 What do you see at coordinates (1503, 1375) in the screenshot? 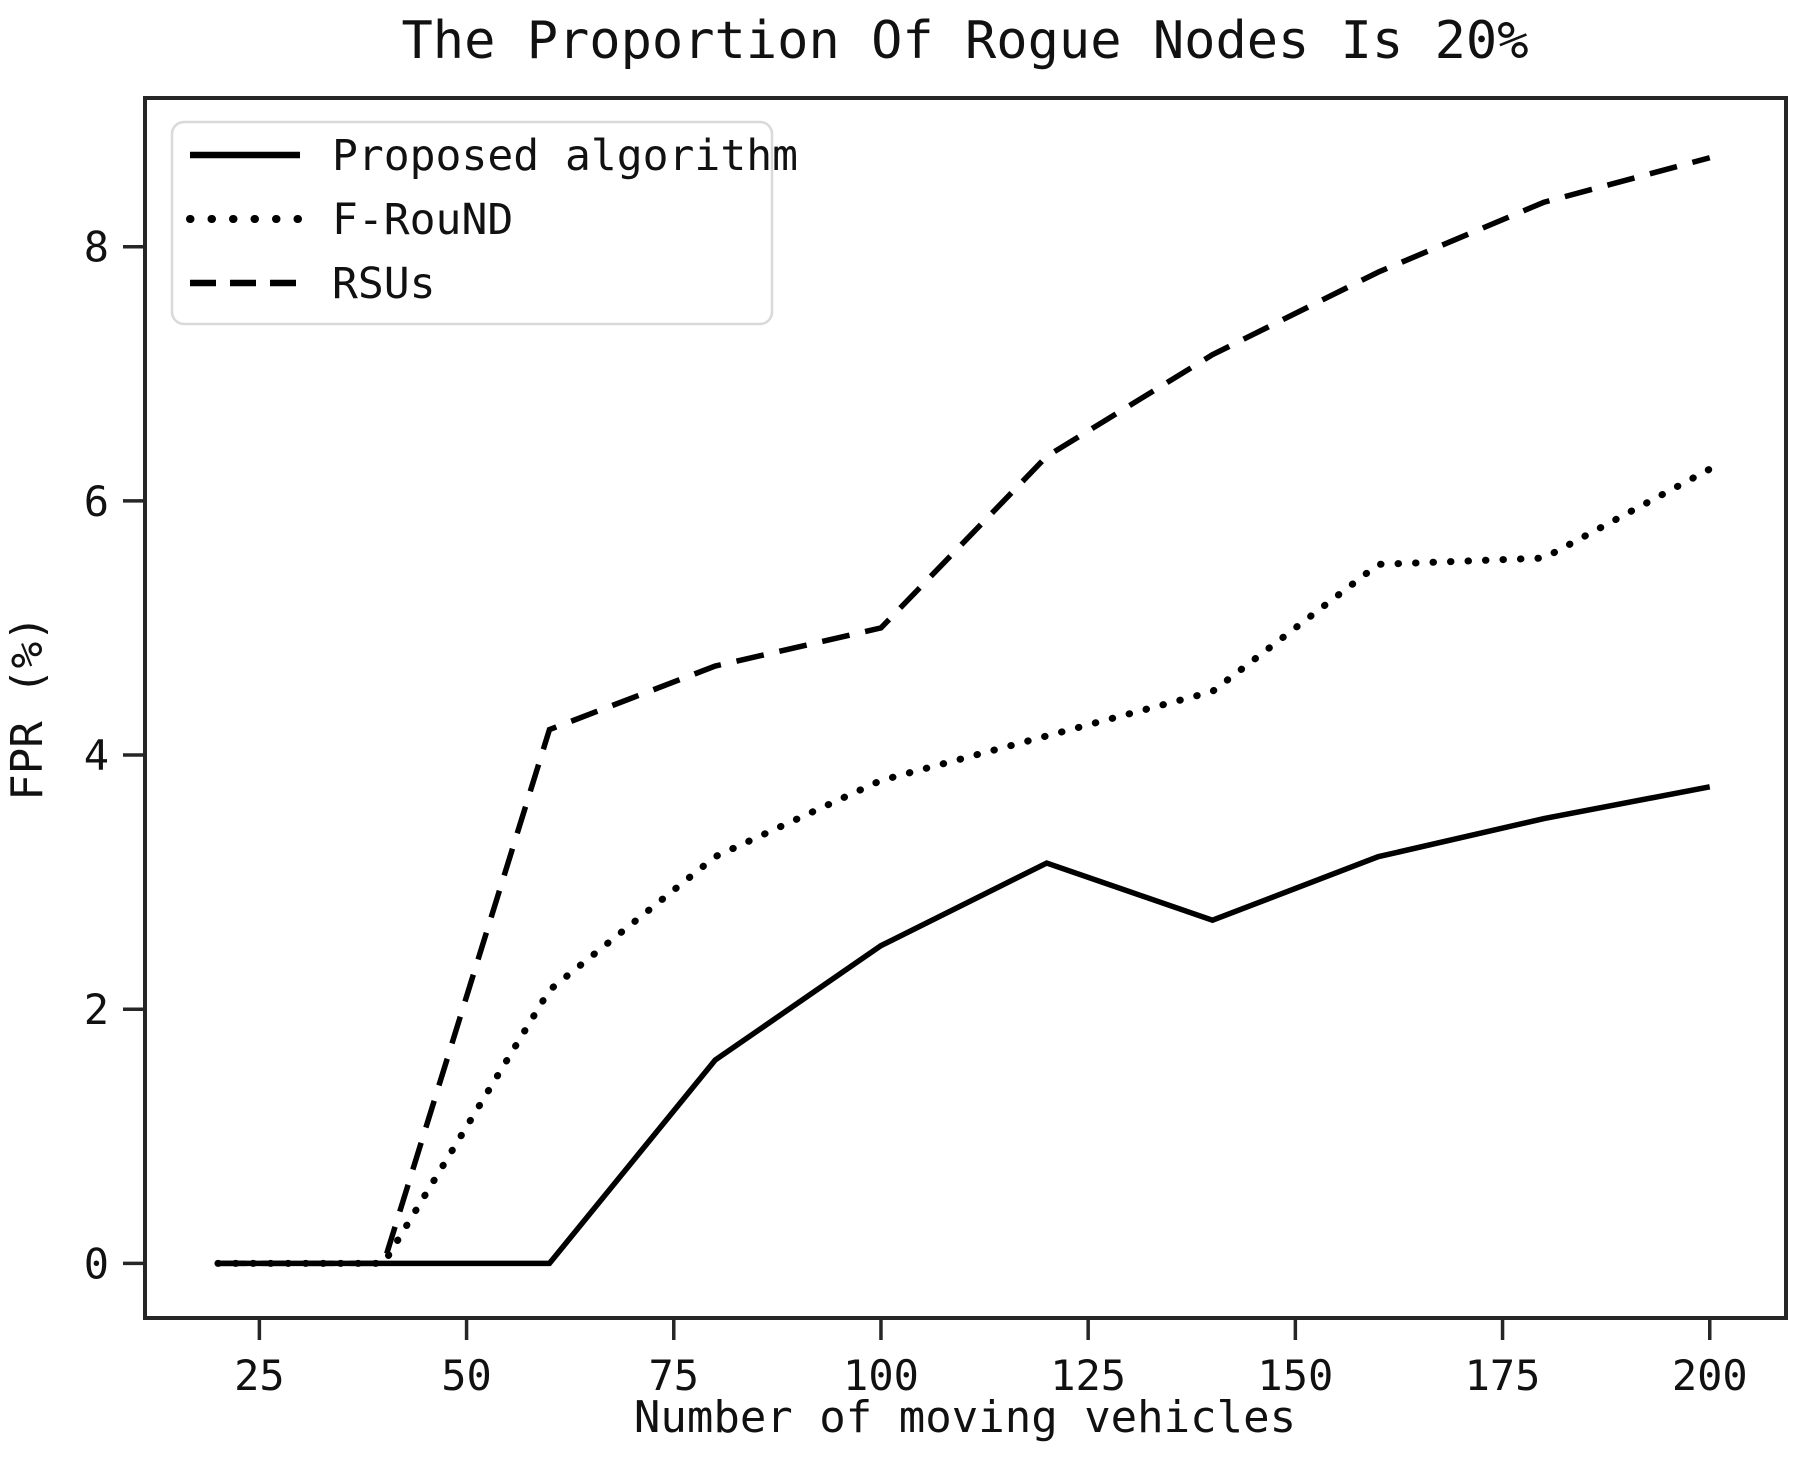
I see `x-tick-label: 175` at bounding box center [1503, 1375].